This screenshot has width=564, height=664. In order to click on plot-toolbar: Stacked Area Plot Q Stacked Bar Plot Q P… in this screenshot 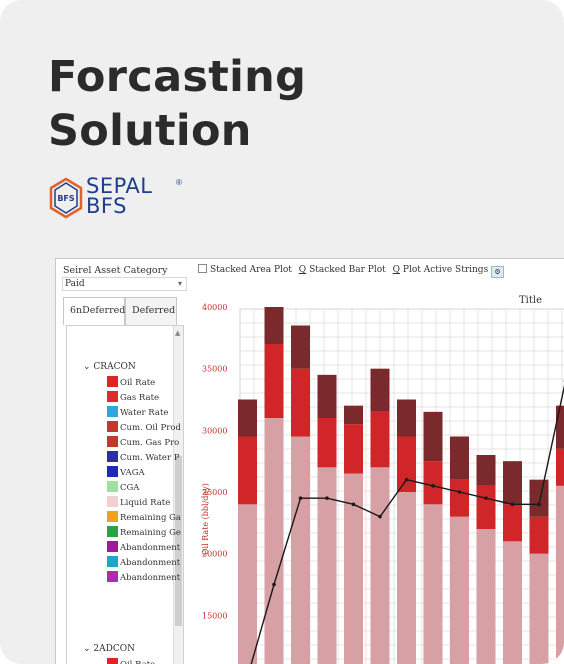, I will do `click(351, 271)`.